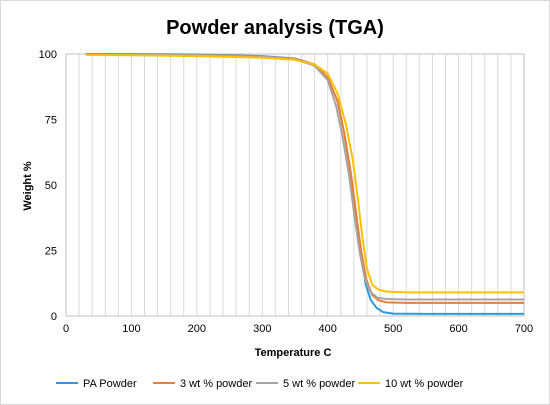 The width and height of the screenshot is (550, 405). I want to click on y-tick-label: 0, so click(54, 317).